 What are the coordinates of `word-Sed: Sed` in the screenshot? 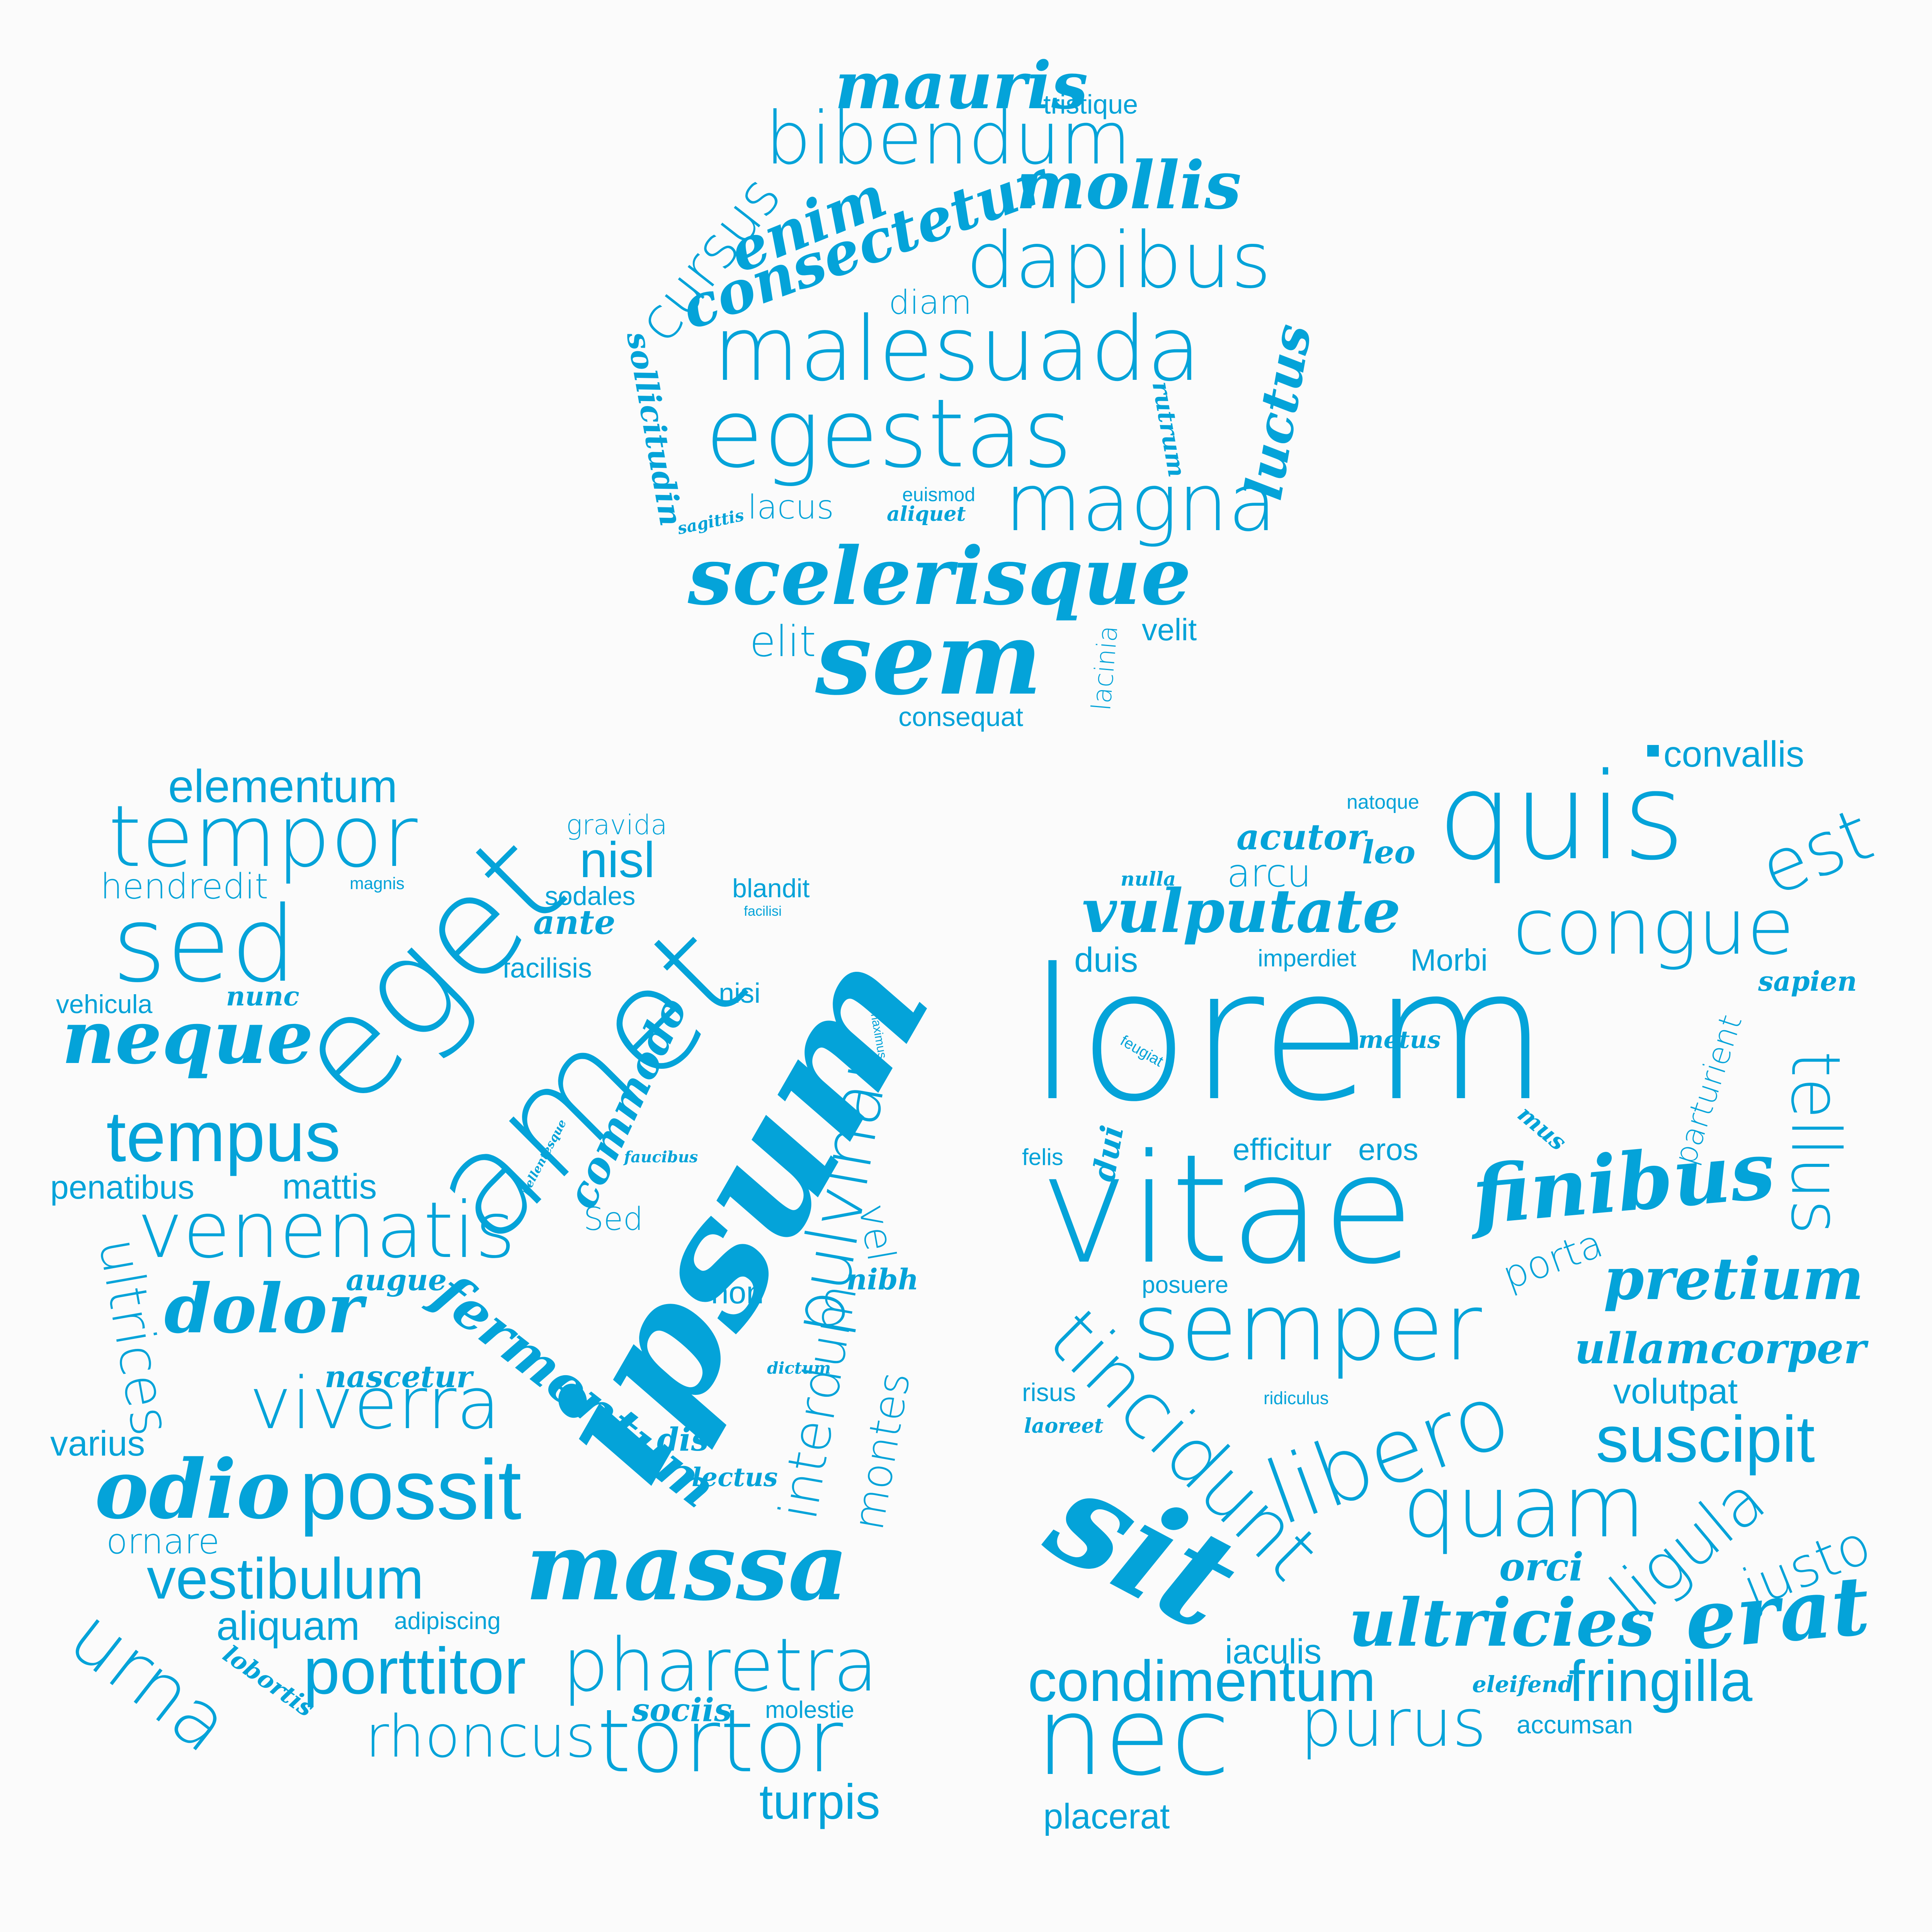 It's located at (613, 1220).